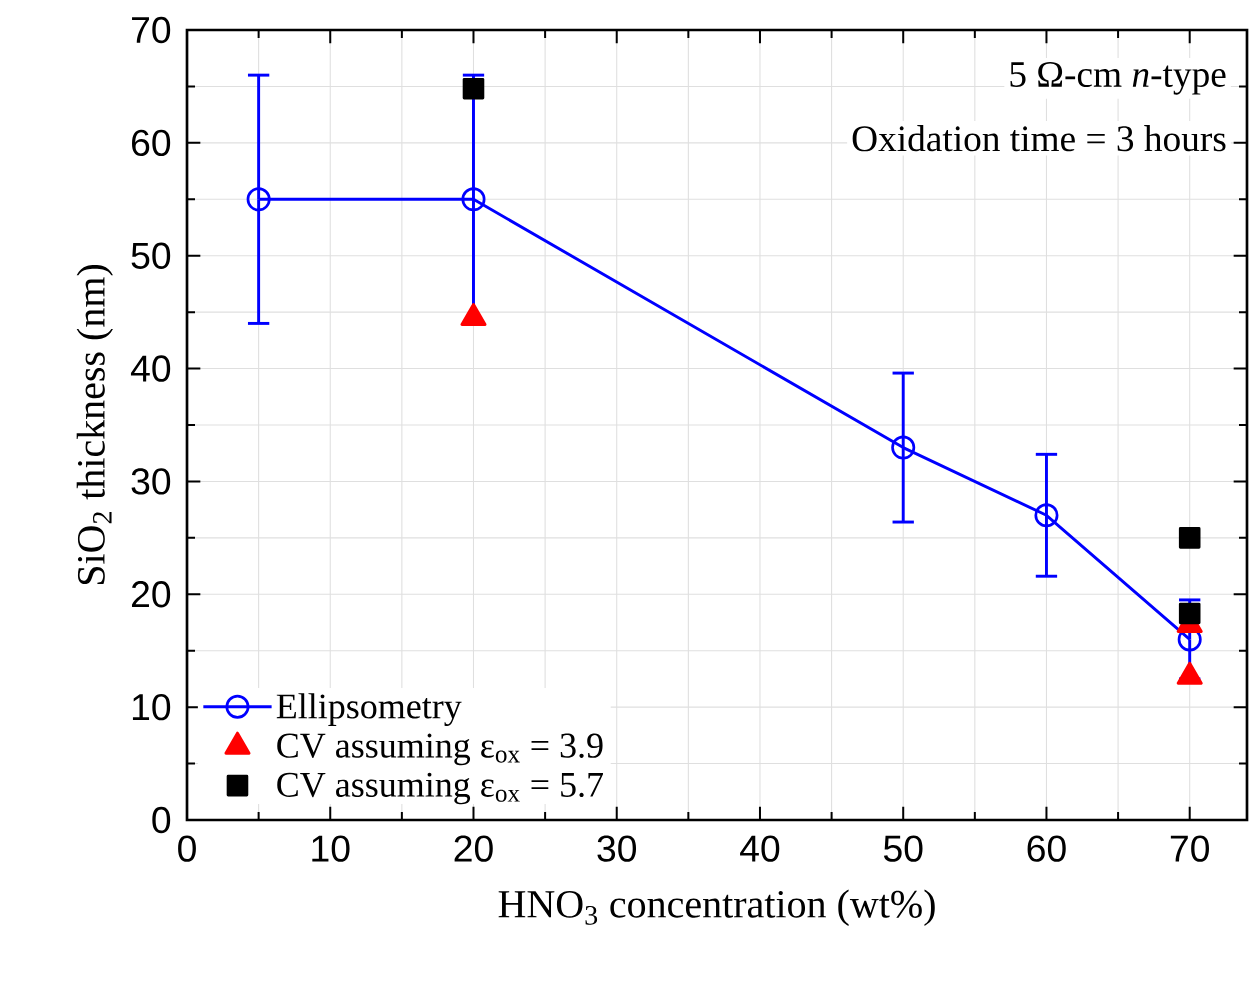 This screenshot has width=1252, height=984. What do you see at coordinates (440, 788) in the screenshot?
I see `legend-label: CV assuming ε$_{ox}$ = 5.7` at bounding box center [440, 788].